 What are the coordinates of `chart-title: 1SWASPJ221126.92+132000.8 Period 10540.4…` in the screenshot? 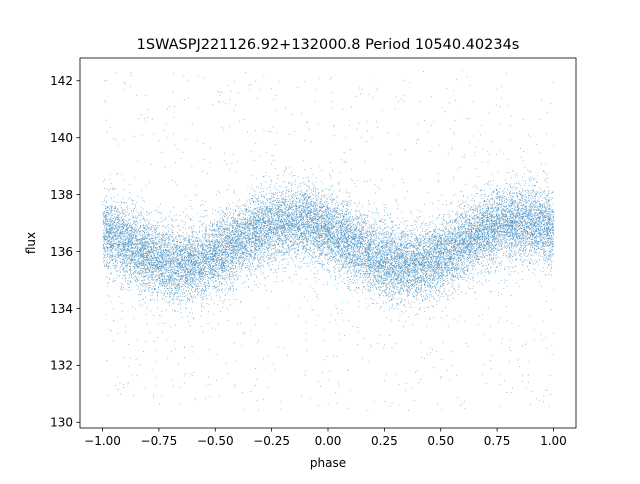 It's located at (328, 45).